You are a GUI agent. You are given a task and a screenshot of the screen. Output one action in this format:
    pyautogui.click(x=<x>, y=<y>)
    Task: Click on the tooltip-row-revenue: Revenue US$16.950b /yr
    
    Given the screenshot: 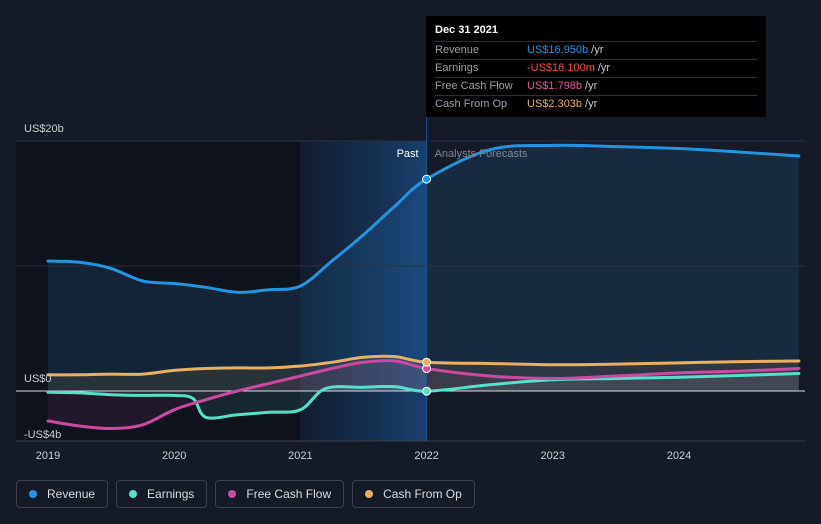 What is the action you would take?
    pyautogui.click(x=596, y=50)
    